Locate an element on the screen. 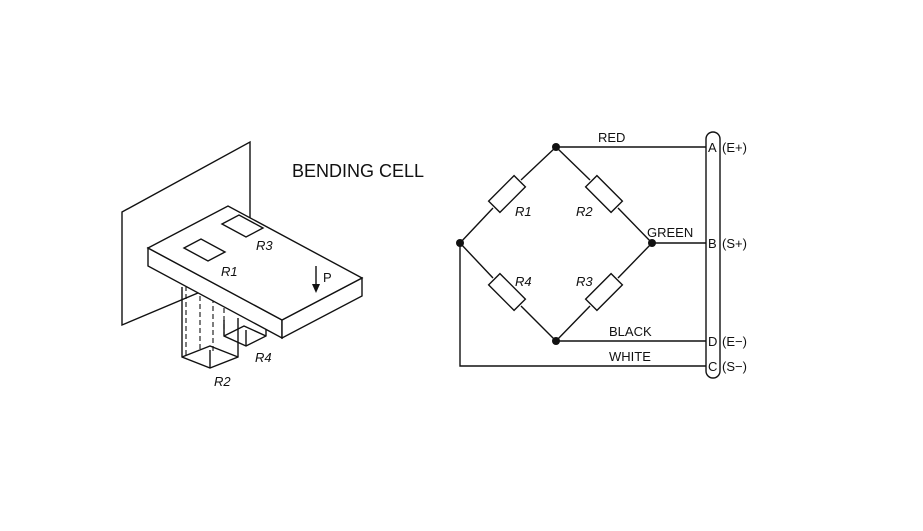  resistor-r4 is located at coordinates (507, 292).